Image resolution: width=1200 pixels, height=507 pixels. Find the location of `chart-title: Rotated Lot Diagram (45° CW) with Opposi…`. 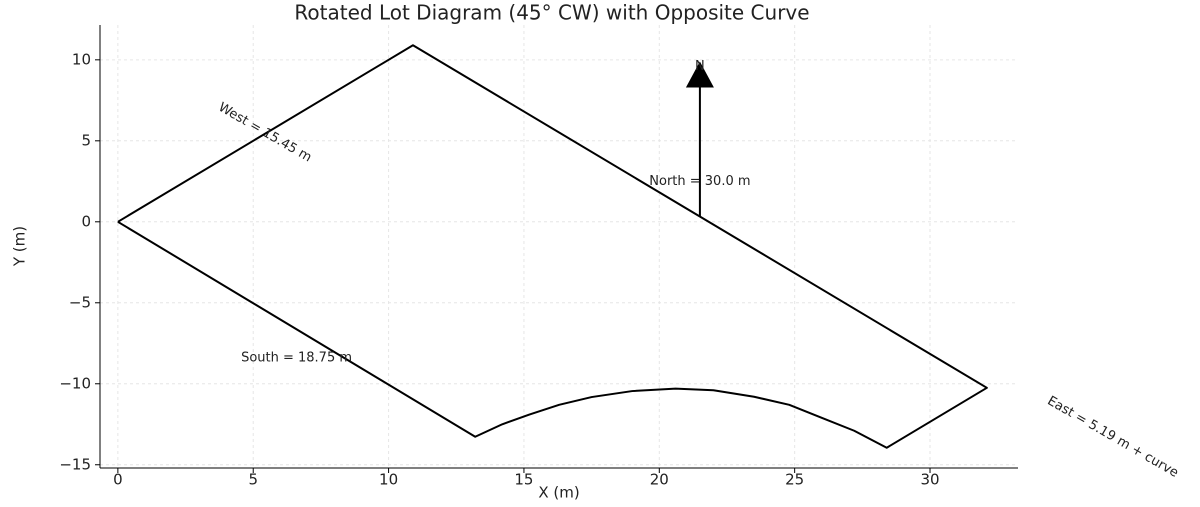

chart-title: Rotated Lot Diagram (45° CW) with Opposi… is located at coordinates (551, 13).